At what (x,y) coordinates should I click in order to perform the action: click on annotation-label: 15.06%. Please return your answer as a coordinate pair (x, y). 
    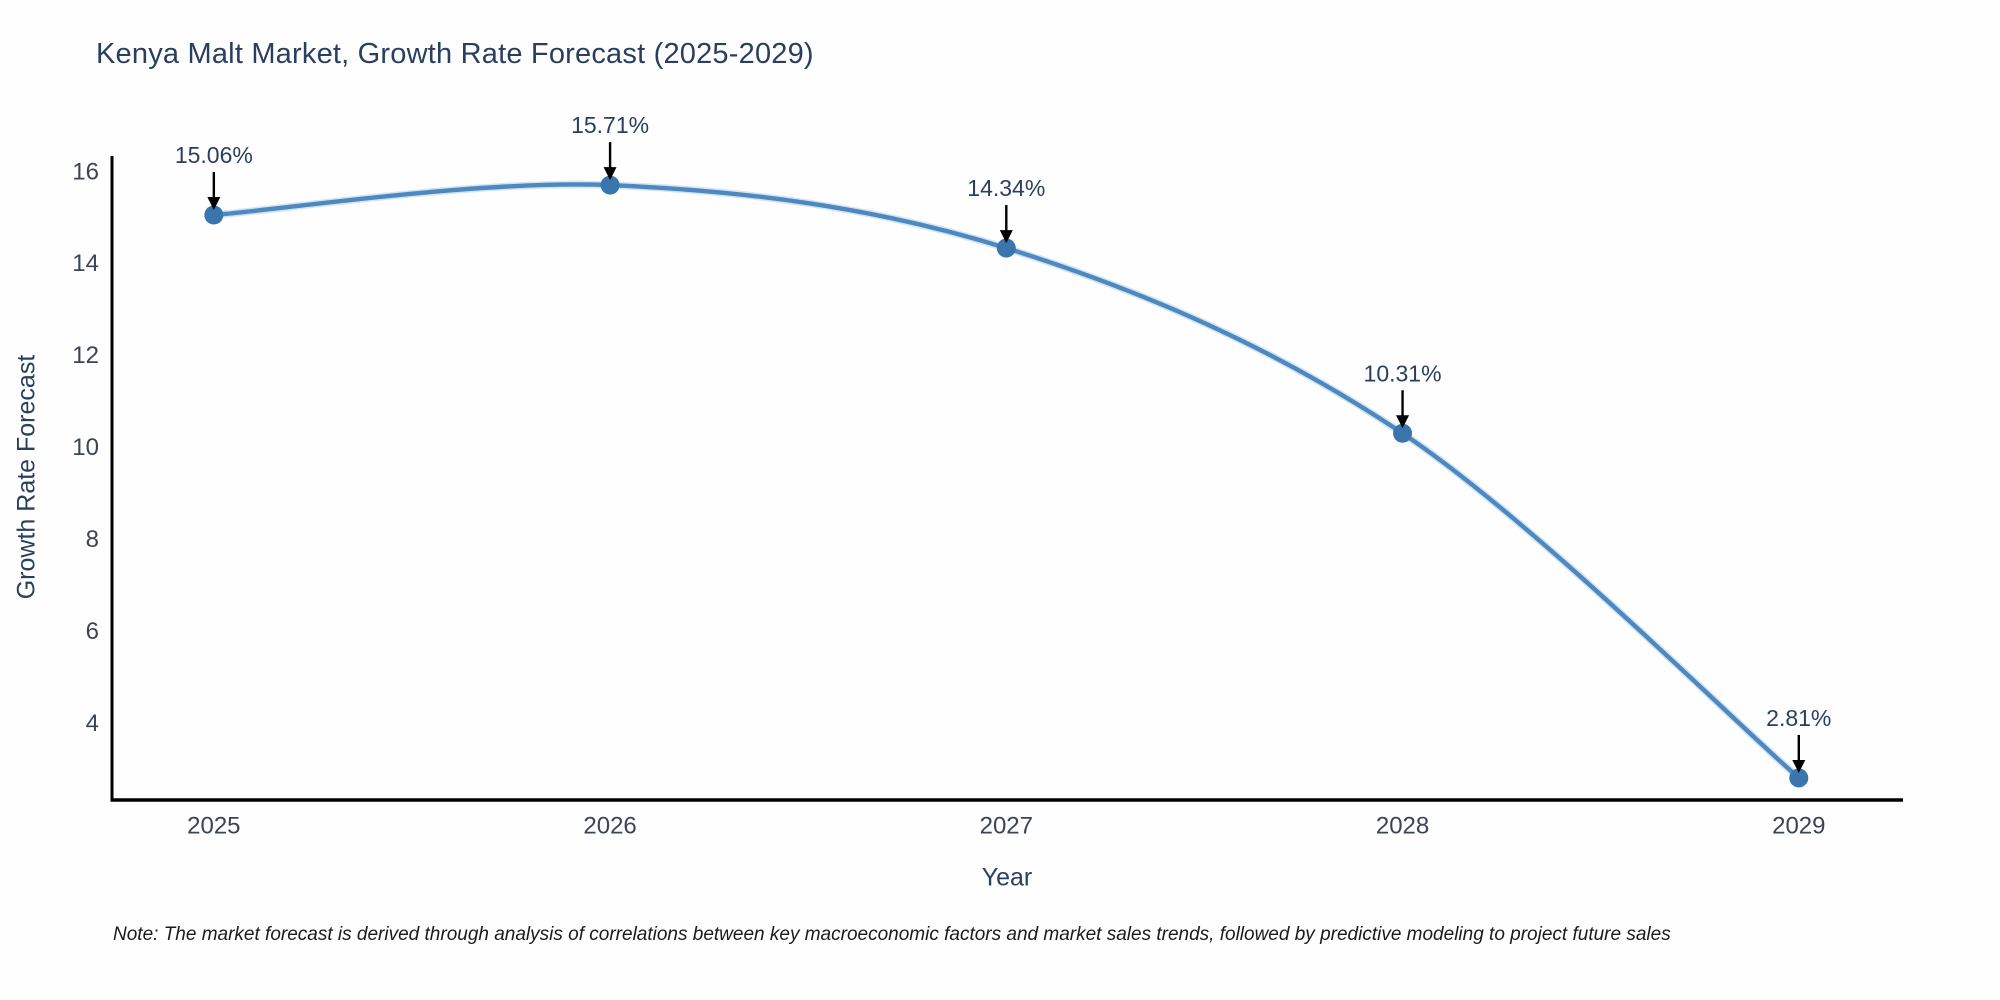
    Looking at the image, I should click on (214, 155).